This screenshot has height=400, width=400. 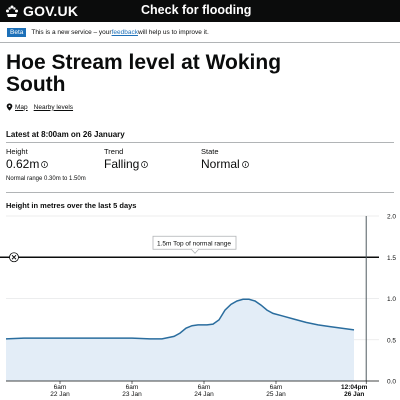 I want to click on x-tick-date: 23 Jan, so click(x=132, y=394).